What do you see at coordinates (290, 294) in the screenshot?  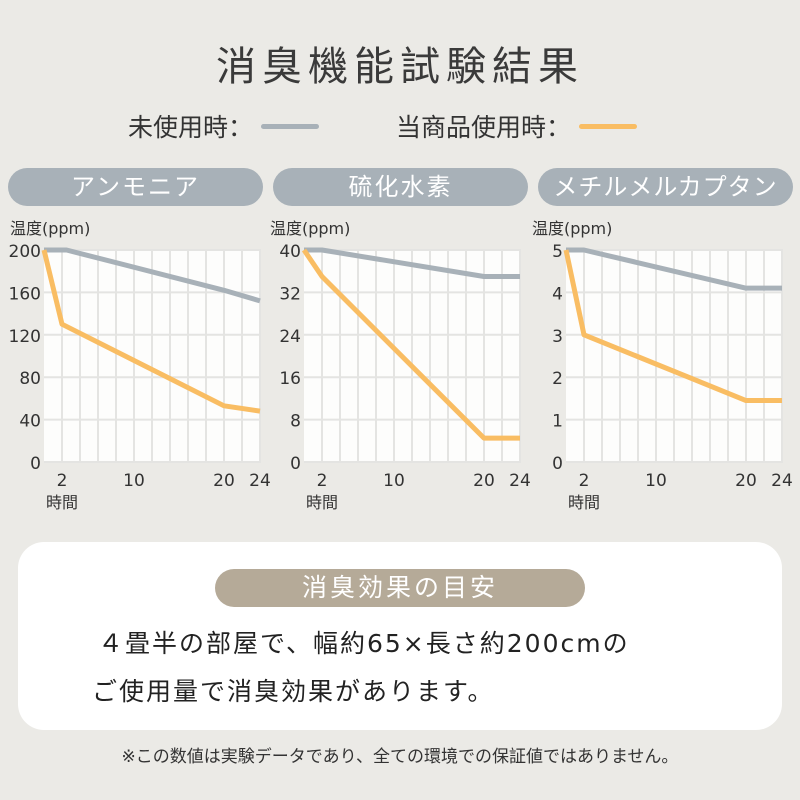 I see `y-tick-label: 32` at bounding box center [290, 294].